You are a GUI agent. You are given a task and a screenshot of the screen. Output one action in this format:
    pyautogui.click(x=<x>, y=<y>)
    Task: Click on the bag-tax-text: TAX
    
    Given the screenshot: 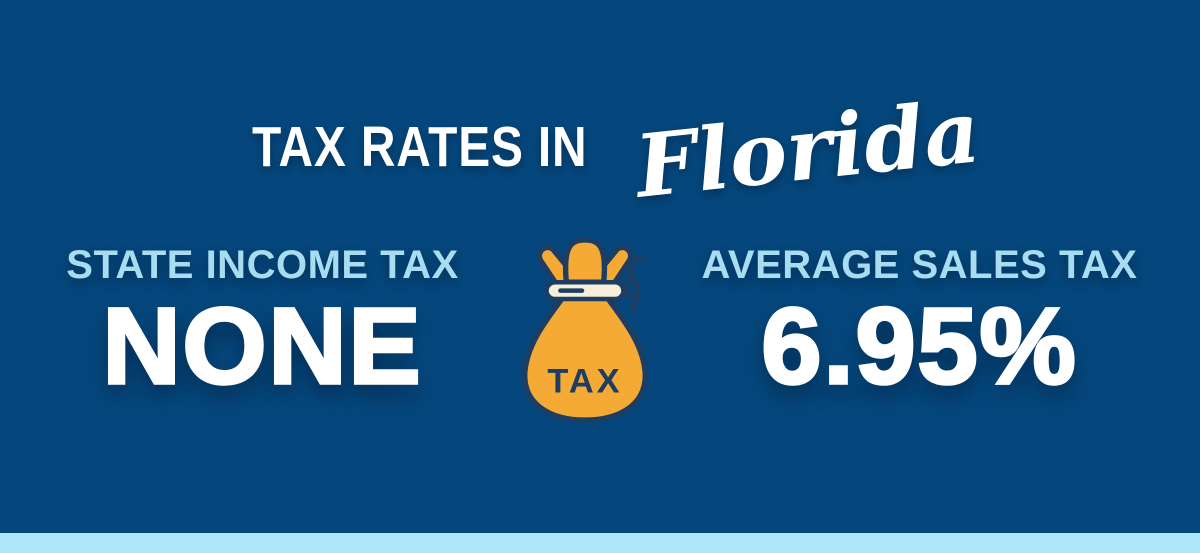 What is the action you would take?
    pyautogui.click(x=584, y=382)
    